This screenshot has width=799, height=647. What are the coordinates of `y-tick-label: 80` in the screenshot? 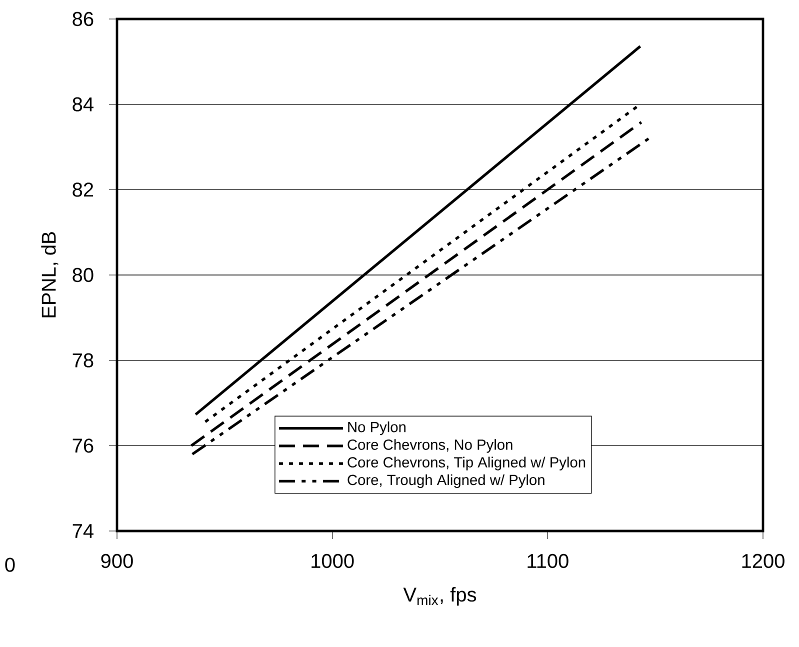 It's located at (83, 275).